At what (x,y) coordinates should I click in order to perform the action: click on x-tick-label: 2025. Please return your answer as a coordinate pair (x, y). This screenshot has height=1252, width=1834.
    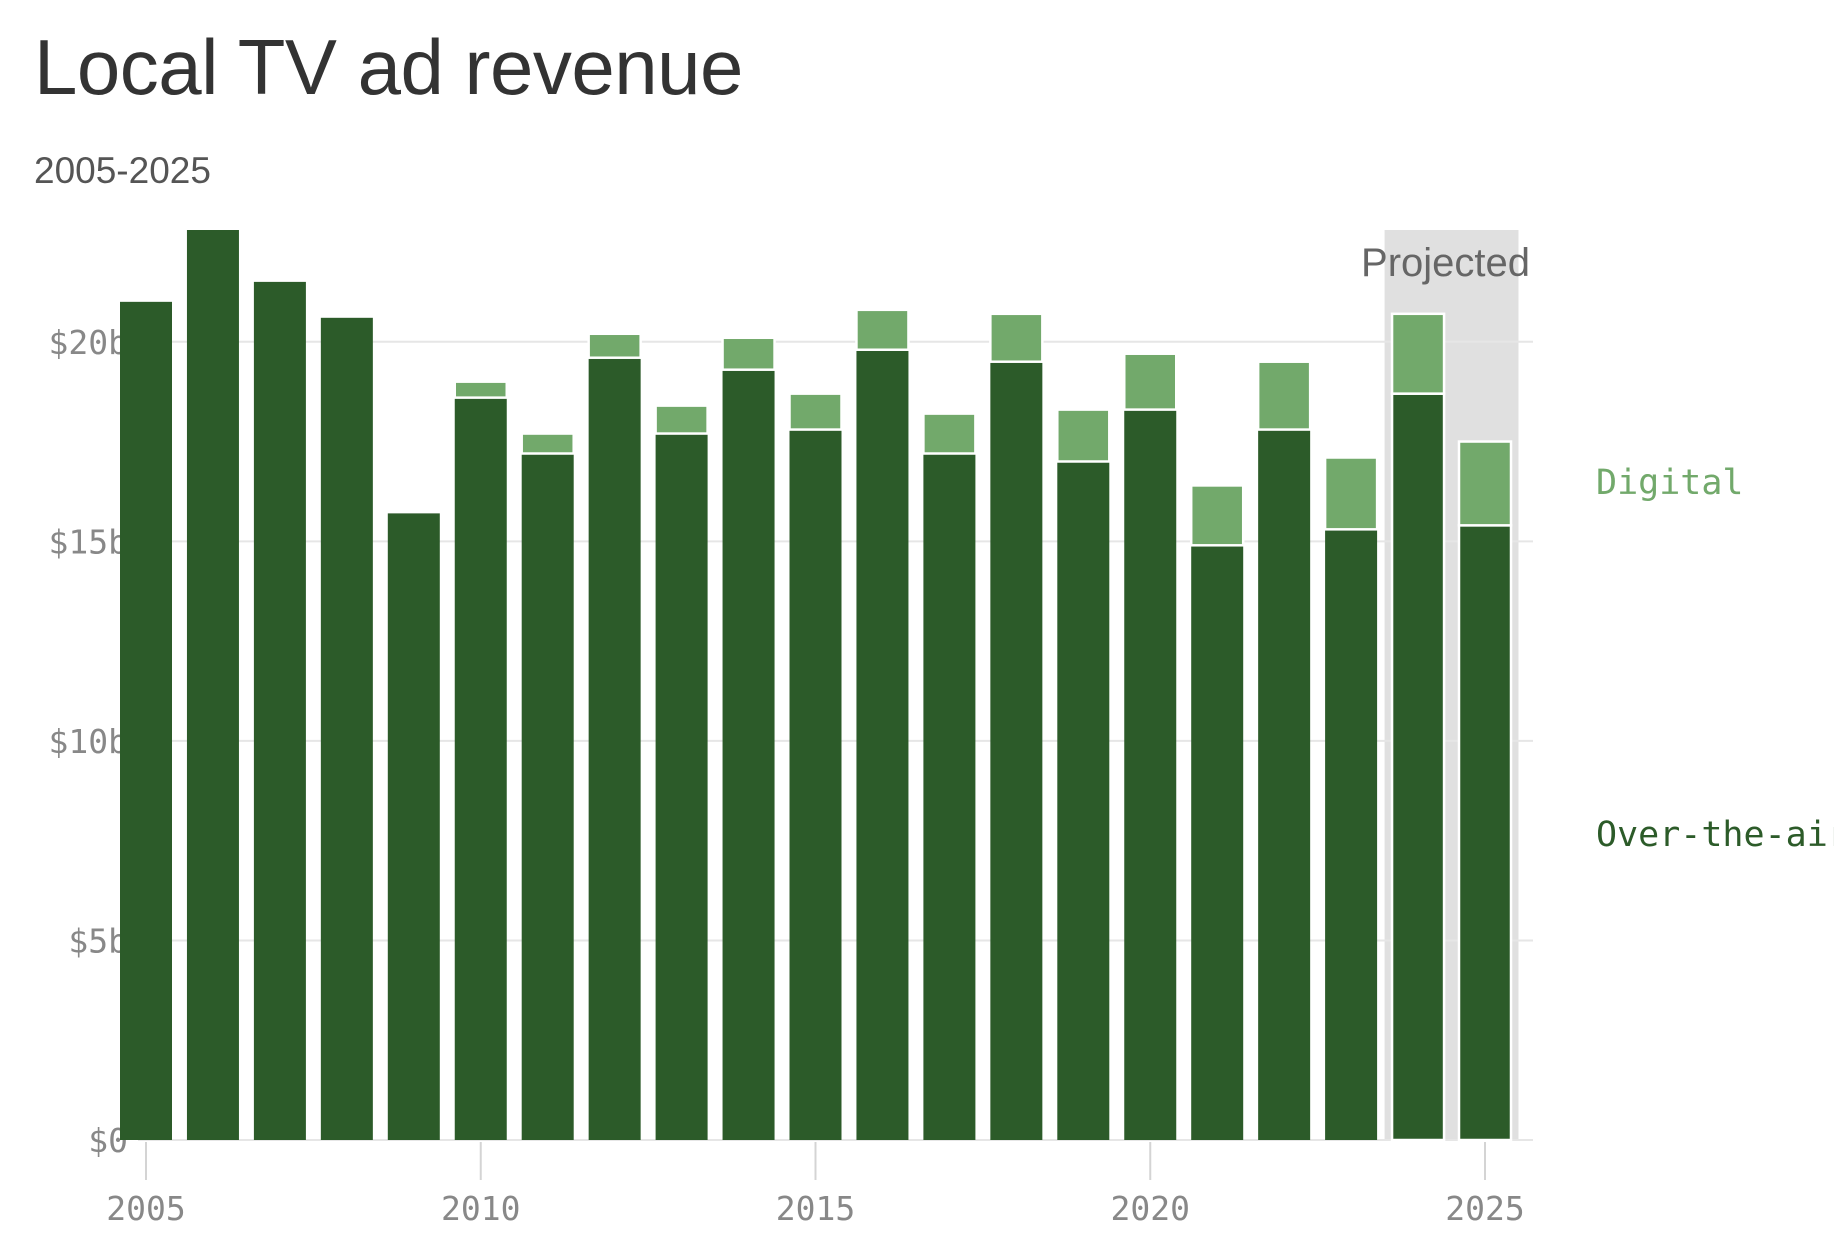
    Looking at the image, I should click on (1484, 1208).